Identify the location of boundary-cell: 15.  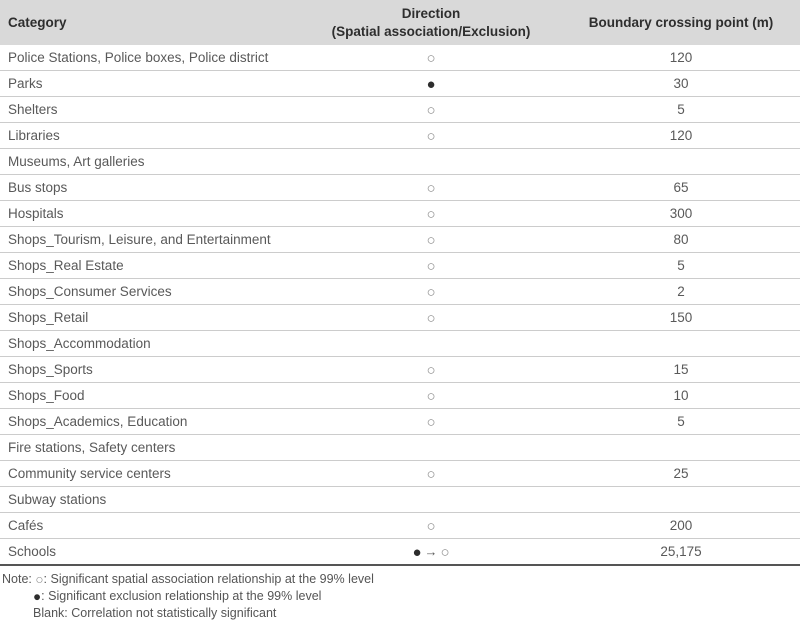
(681, 369).